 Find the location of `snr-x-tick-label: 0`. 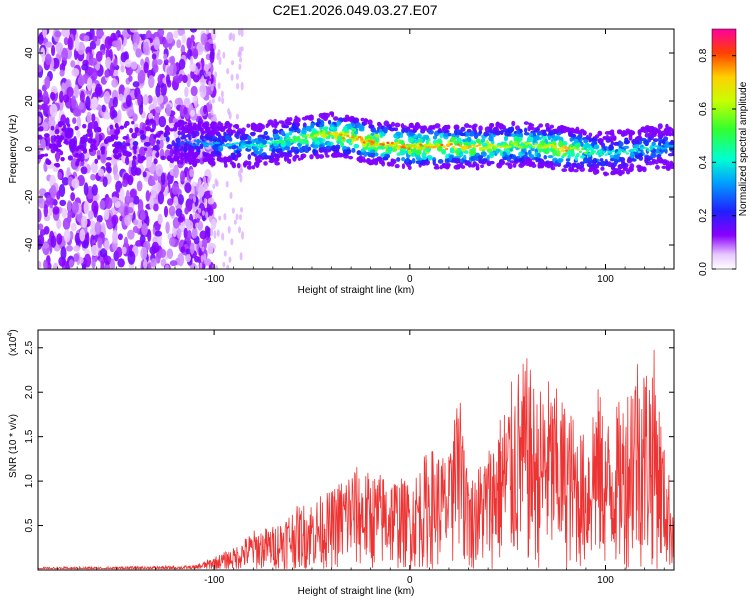

snr-x-tick-label: 0 is located at coordinates (410, 580).